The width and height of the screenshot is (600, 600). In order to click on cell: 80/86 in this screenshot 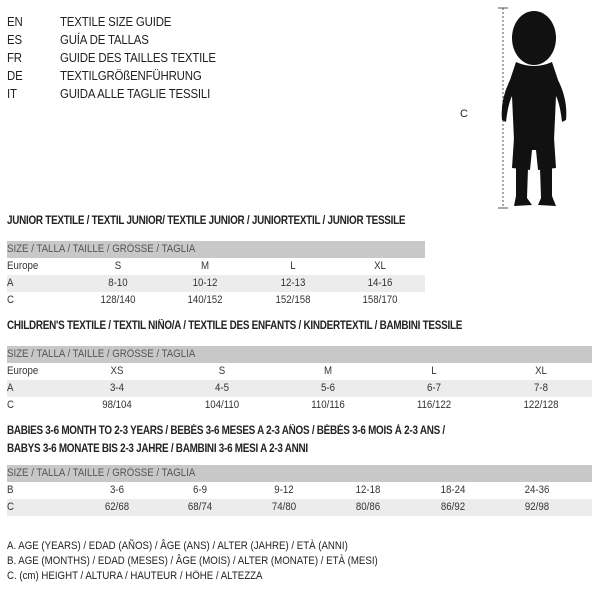, I will do `click(368, 507)`.